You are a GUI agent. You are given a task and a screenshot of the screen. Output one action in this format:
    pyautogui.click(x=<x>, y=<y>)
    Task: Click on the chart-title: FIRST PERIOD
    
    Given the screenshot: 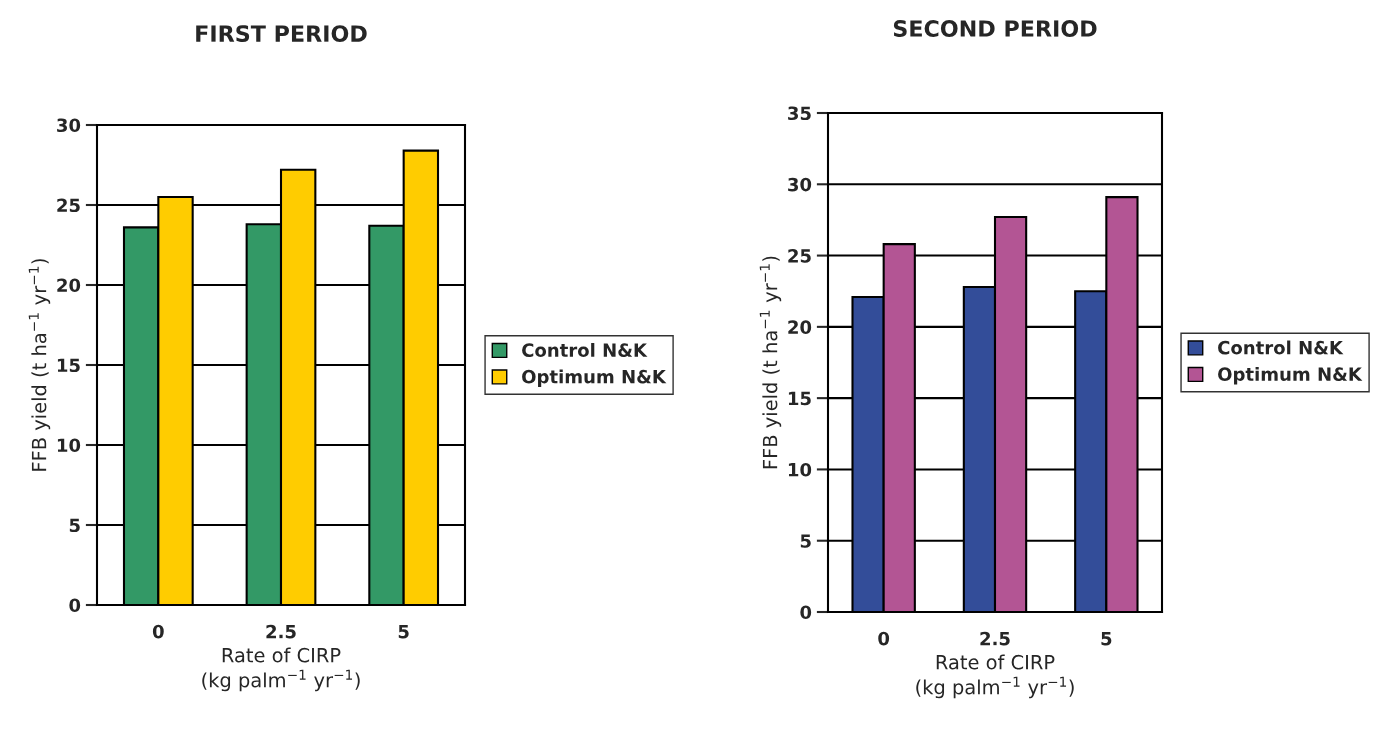 What is the action you would take?
    pyautogui.click(x=281, y=33)
    